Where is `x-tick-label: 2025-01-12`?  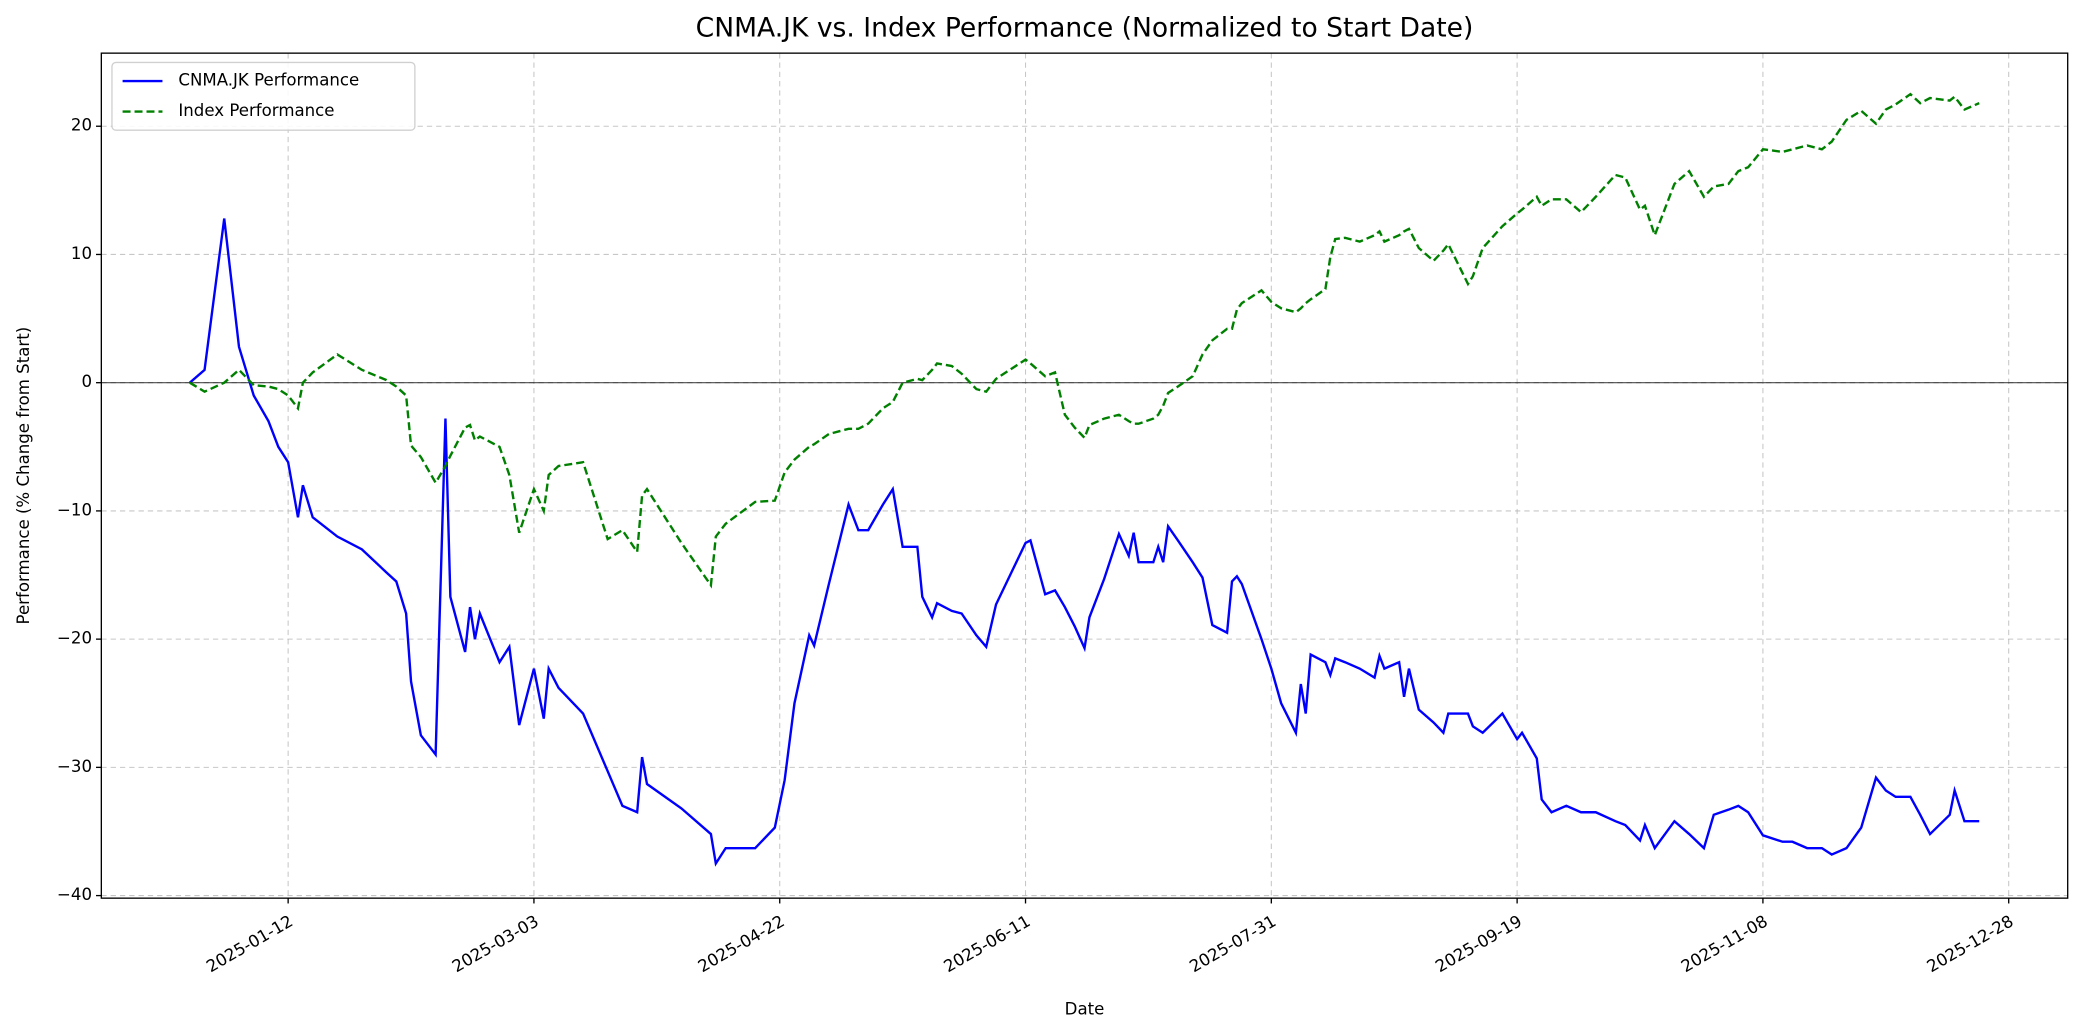
x-tick-label: 2025-01-12 is located at coordinates (249, 943).